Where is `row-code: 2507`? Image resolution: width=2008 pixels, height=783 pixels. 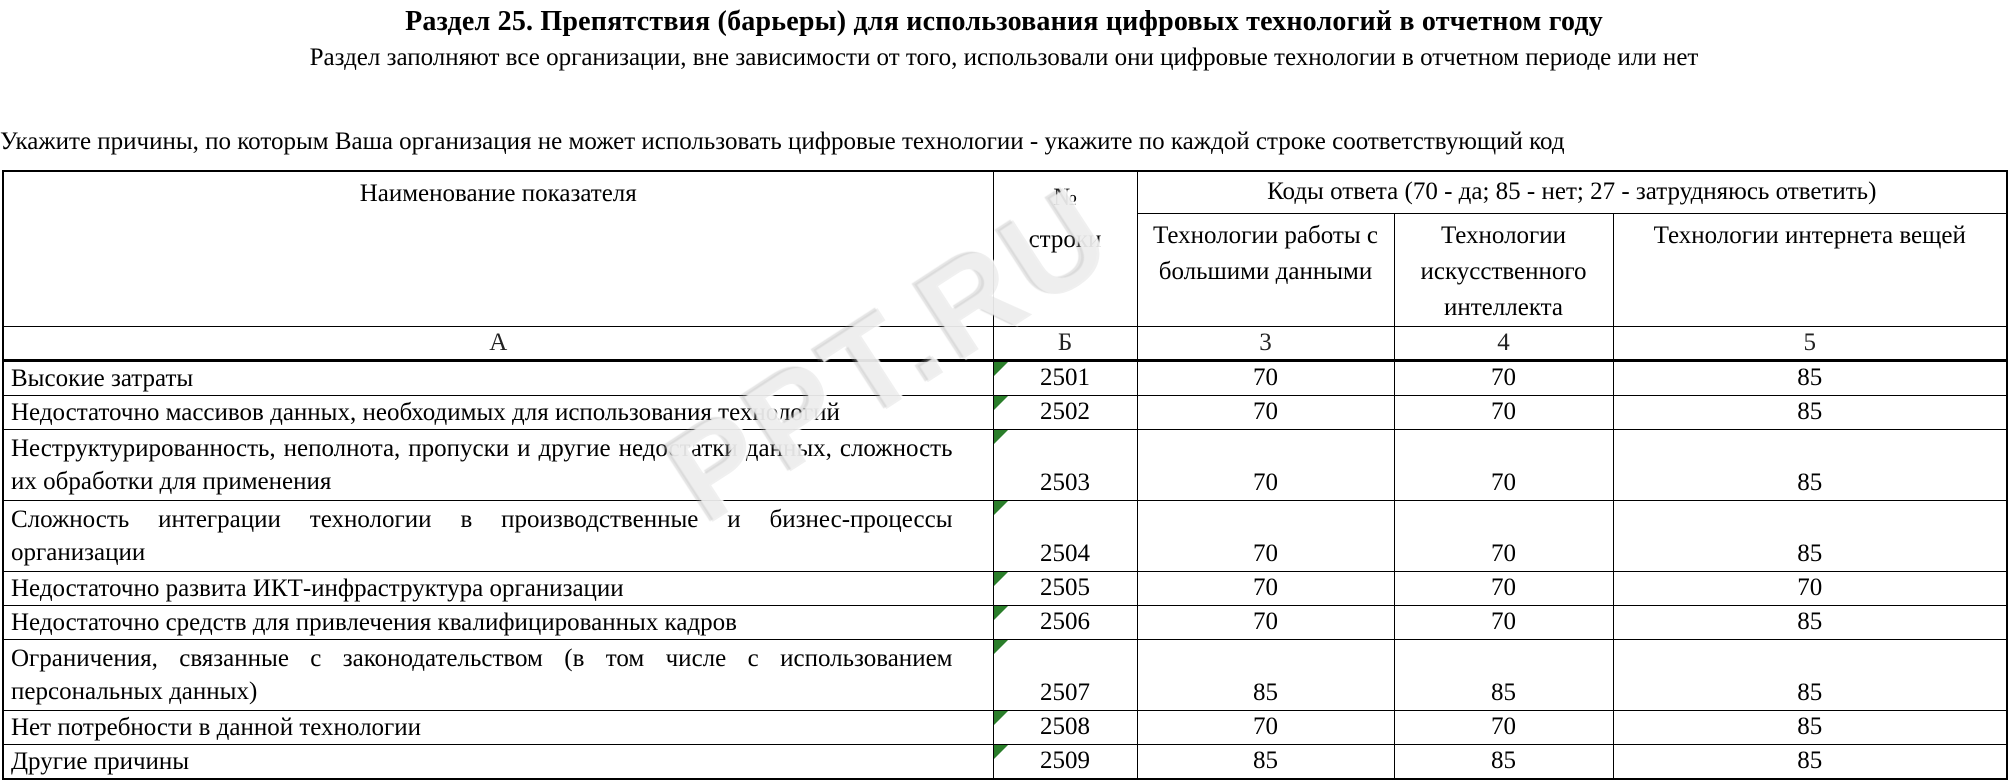
row-code: 2507 is located at coordinates (1065, 692).